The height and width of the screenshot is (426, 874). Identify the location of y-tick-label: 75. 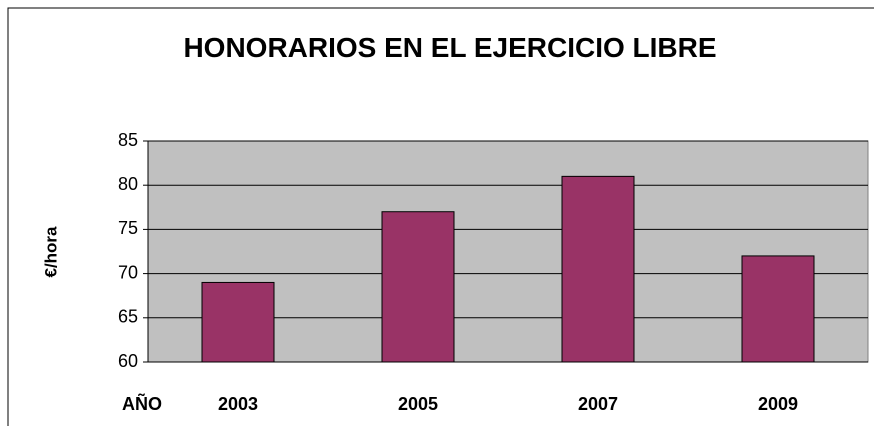
(128, 228).